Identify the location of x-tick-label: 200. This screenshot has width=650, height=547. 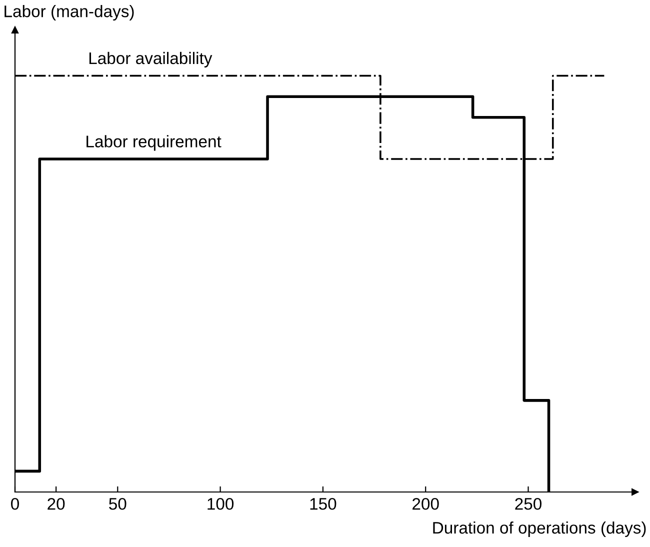
(425, 504).